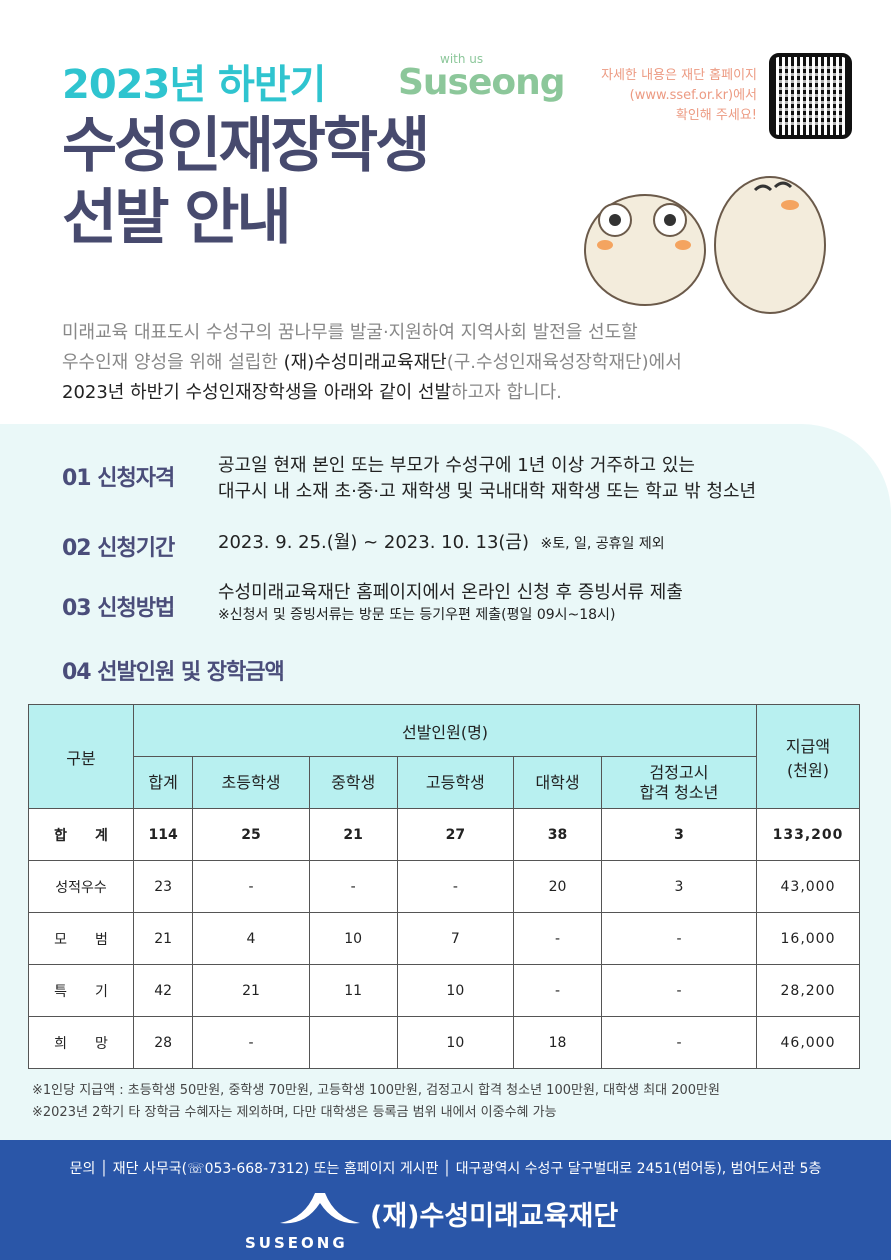 This screenshot has height=1260, width=891. What do you see at coordinates (251, 938) in the screenshot?
I see `table-cell: 4` at bounding box center [251, 938].